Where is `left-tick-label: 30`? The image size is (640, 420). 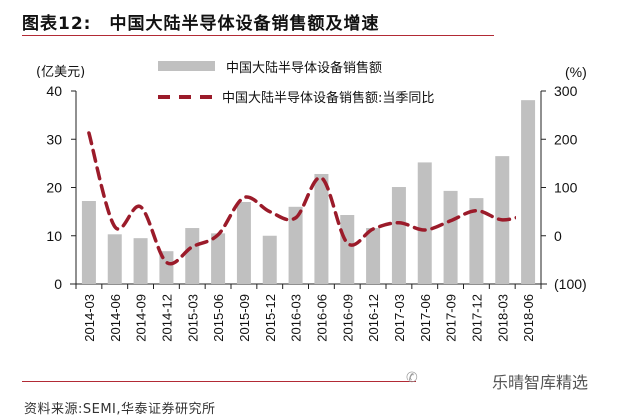 left-tick-label: 30 is located at coordinates (54, 139).